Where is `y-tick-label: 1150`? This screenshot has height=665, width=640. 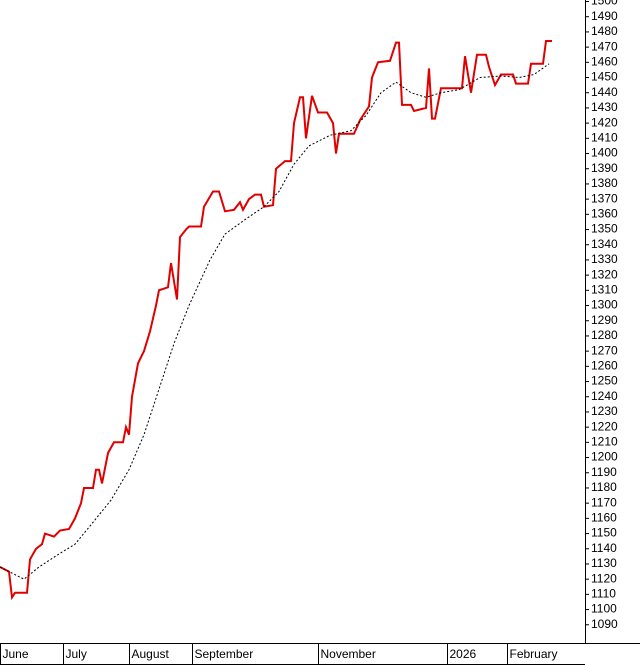
y-tick-label: 1150 is located at coordinates (604, 533).